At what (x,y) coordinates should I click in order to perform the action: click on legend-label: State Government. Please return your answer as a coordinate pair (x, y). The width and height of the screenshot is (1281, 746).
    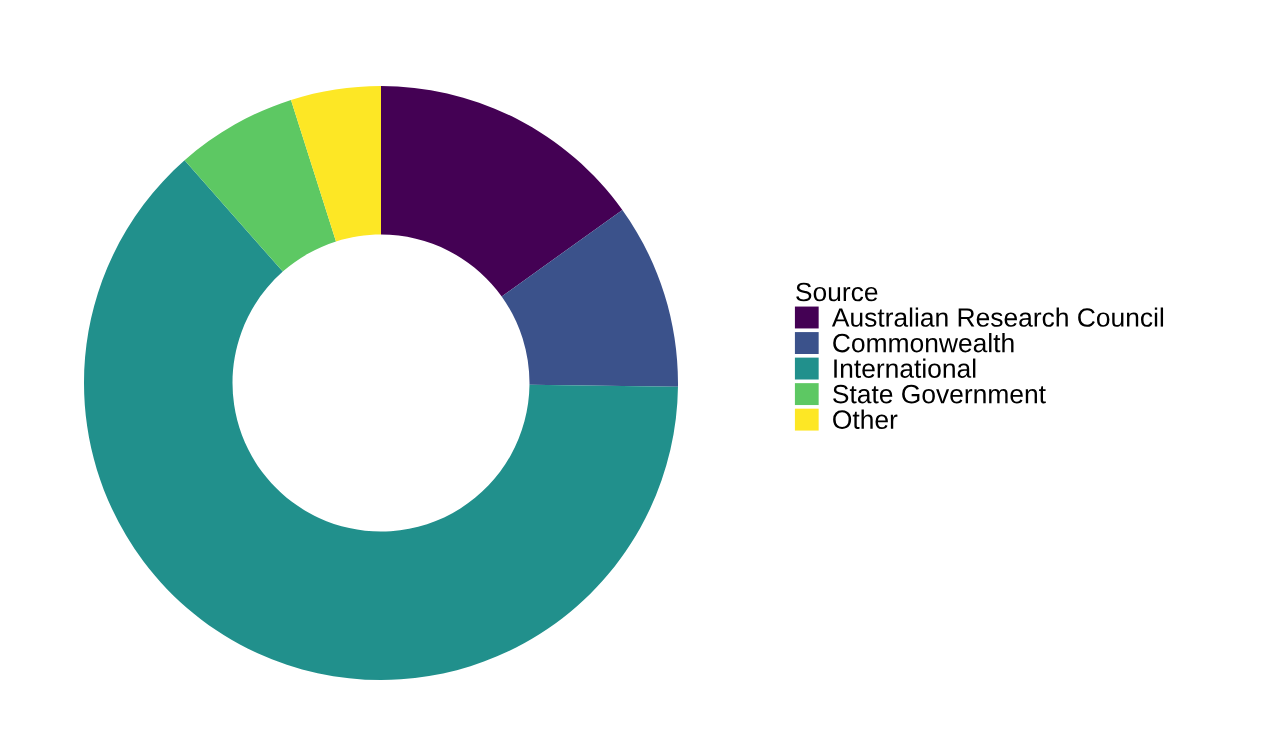
    Looking at the image, I should click on (939, 394).